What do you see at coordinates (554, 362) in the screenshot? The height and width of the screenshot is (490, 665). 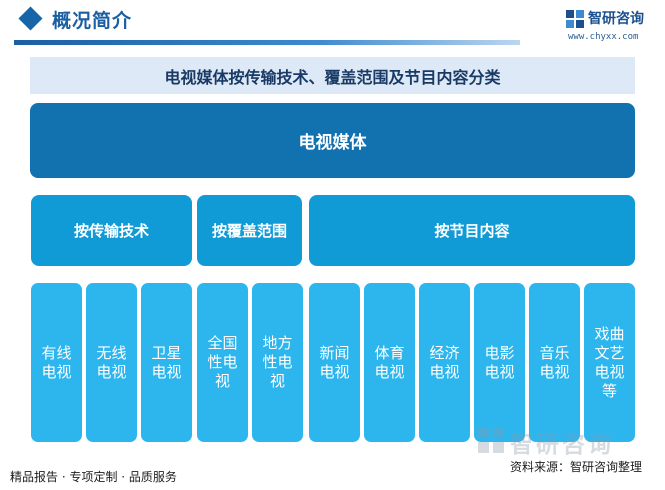 I see `leaf-node: 音乐电视` at bounding box center [554, 362].